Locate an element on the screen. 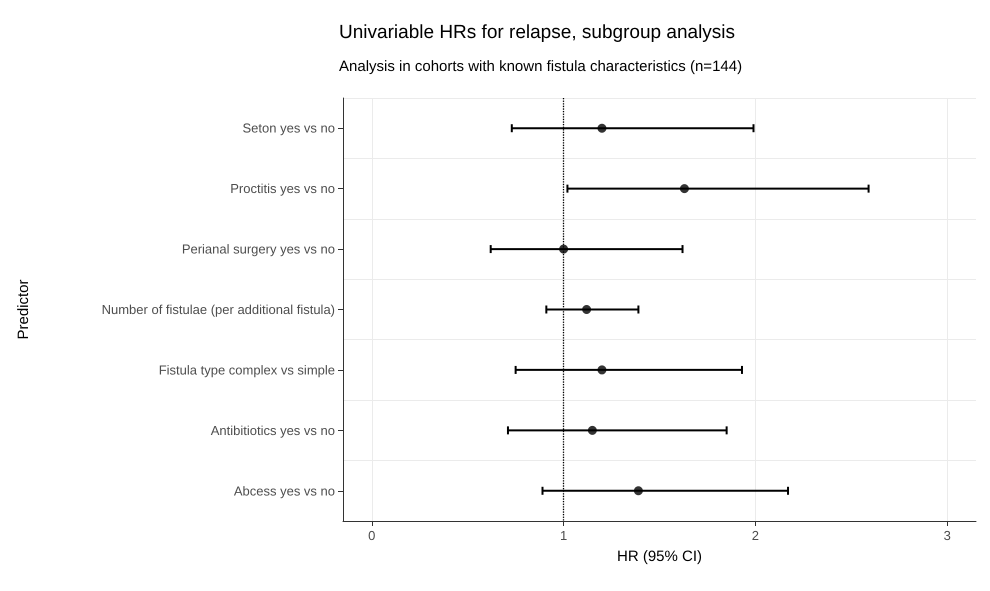  y-tick-label: Proctitis yes vs no is located at coordinates (282, 188).